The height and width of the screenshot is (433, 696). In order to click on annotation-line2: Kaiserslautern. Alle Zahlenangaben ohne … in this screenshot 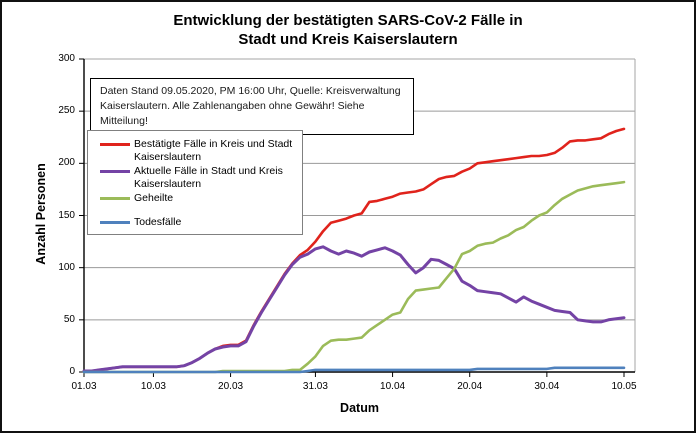, I will do `click(232, 113)`.